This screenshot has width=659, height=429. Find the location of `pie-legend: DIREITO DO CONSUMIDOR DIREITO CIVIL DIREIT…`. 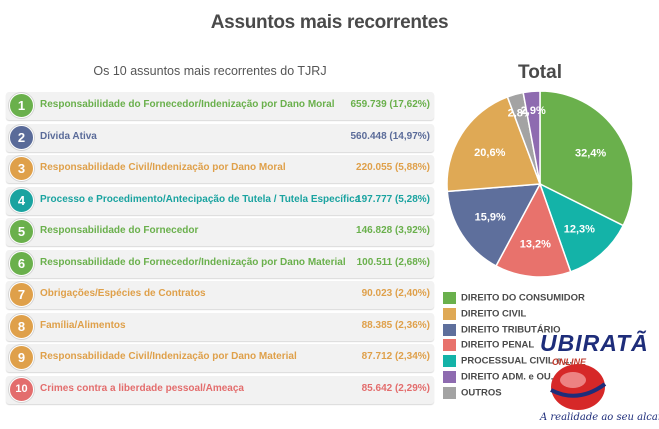

pie-legend: DIREITO DO CONSUMIDOR DIREITO CIVIL DIREIT… is located at coordinates (514, 347).